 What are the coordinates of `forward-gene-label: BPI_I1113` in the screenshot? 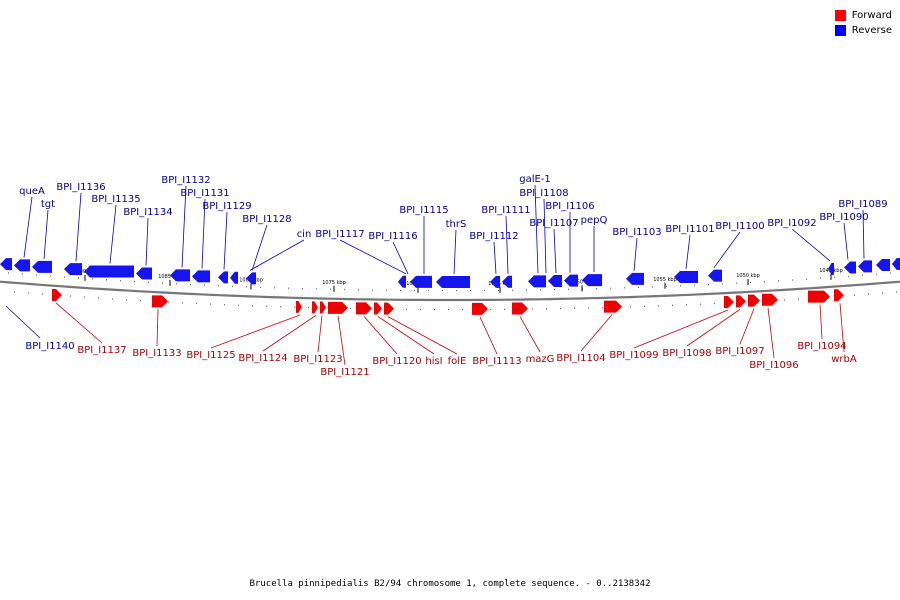 It's located at (496, 361).